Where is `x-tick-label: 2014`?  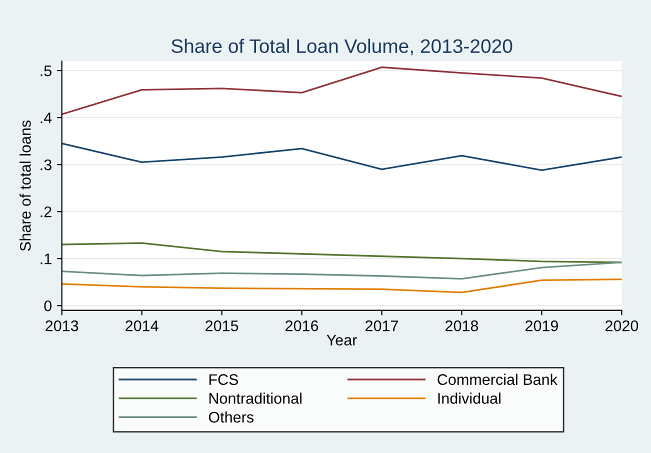
x-tick-label: 2014 is located at coordinates (142, 326).